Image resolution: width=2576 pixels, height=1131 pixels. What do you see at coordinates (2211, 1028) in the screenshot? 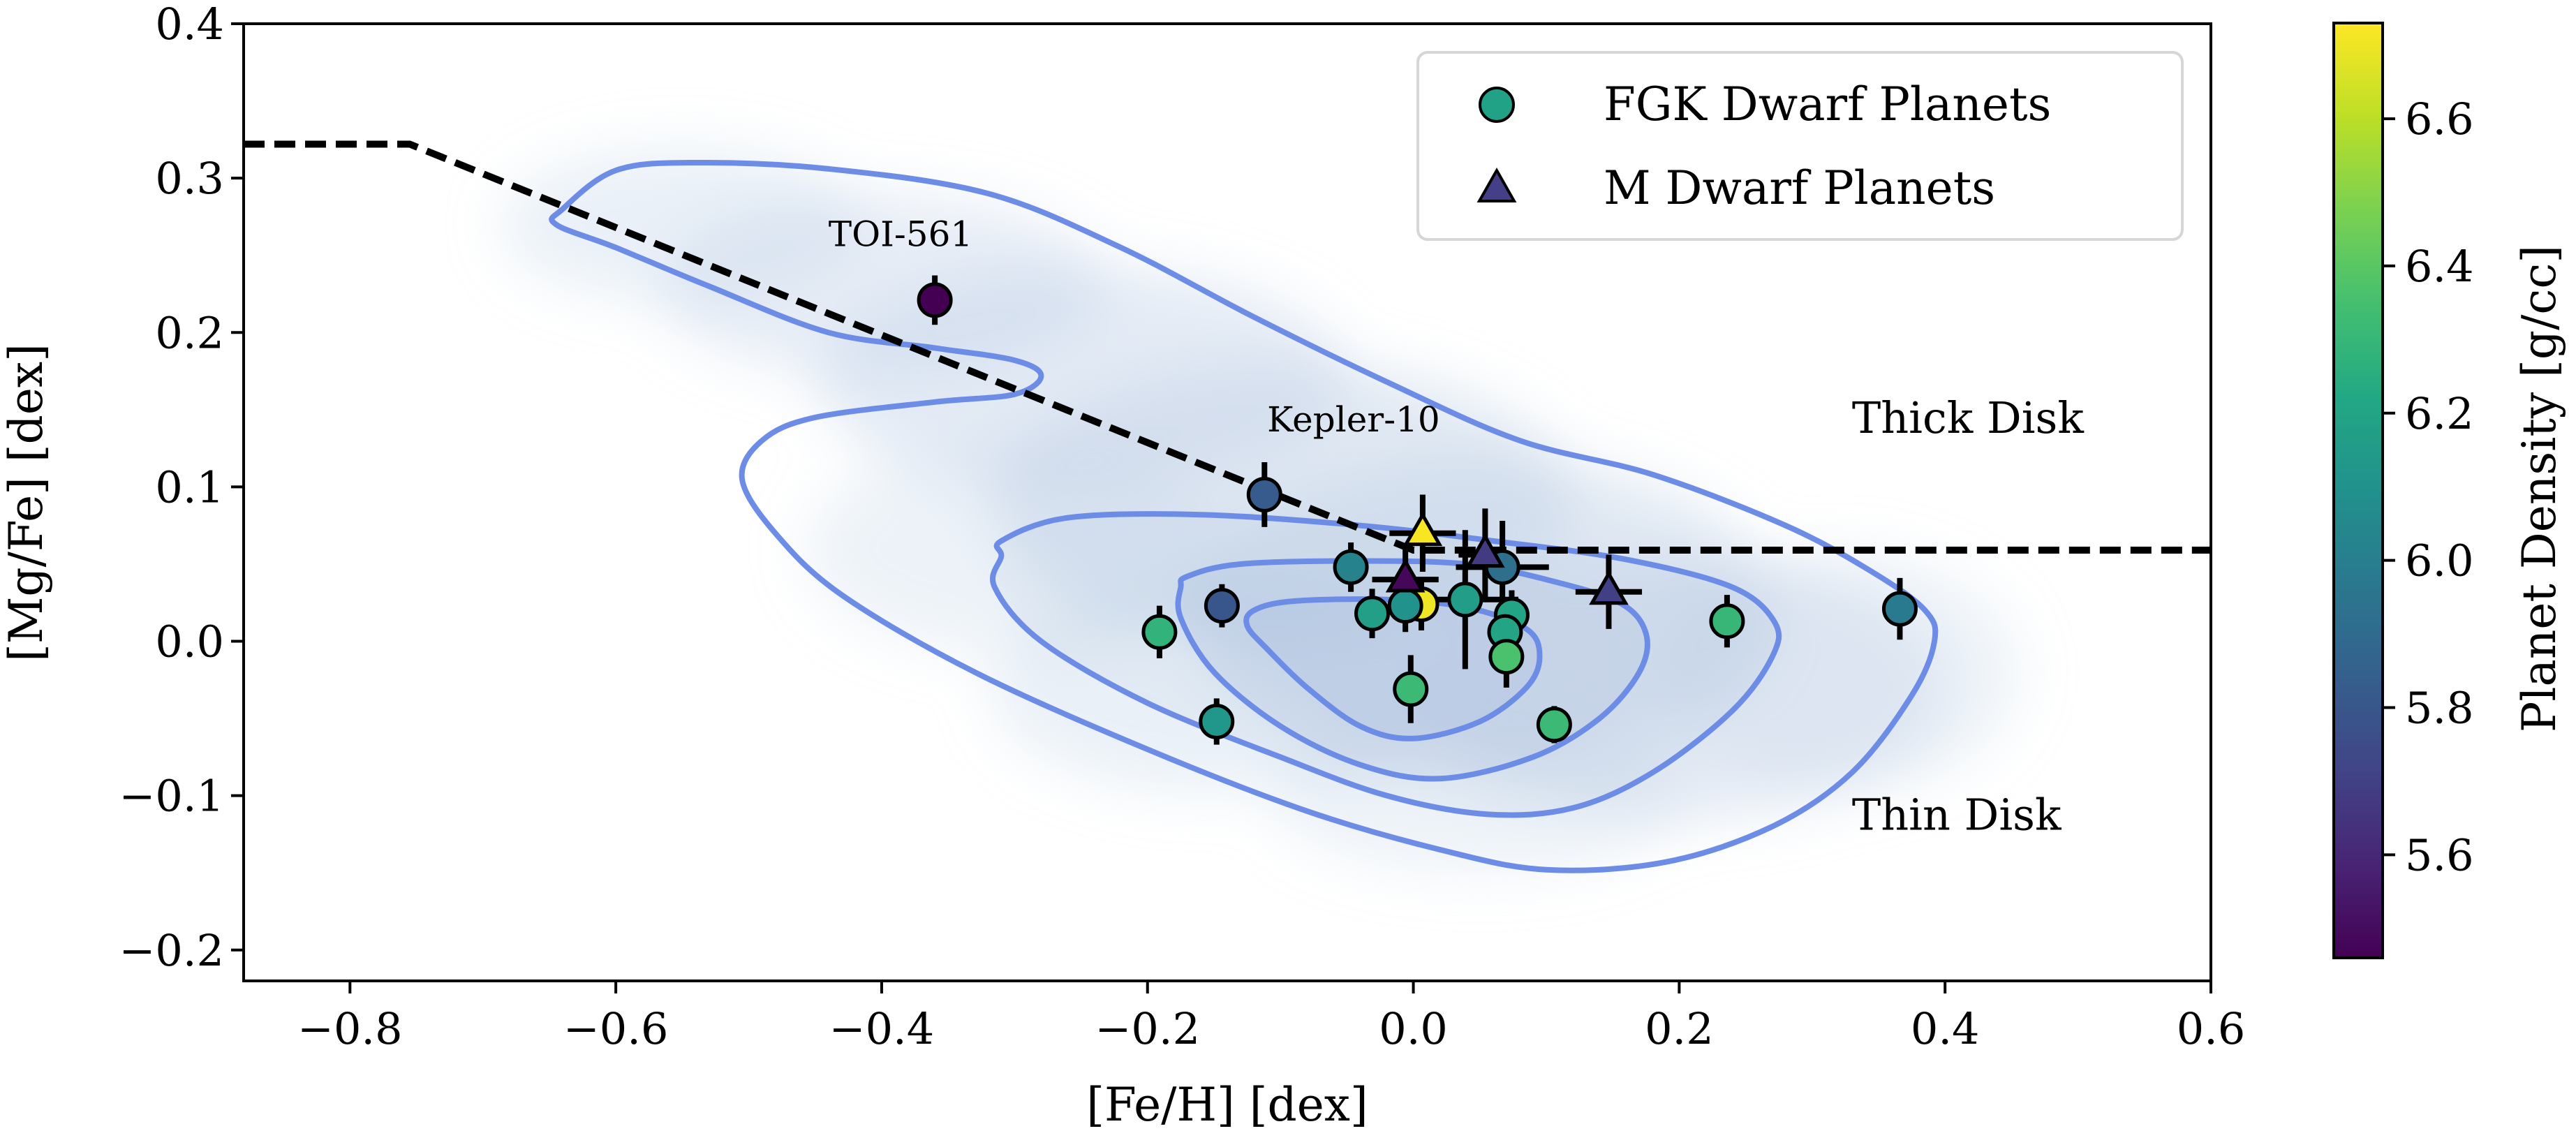
I see `x-tick-label: 0.6` at bounding box center [2211, 1028].